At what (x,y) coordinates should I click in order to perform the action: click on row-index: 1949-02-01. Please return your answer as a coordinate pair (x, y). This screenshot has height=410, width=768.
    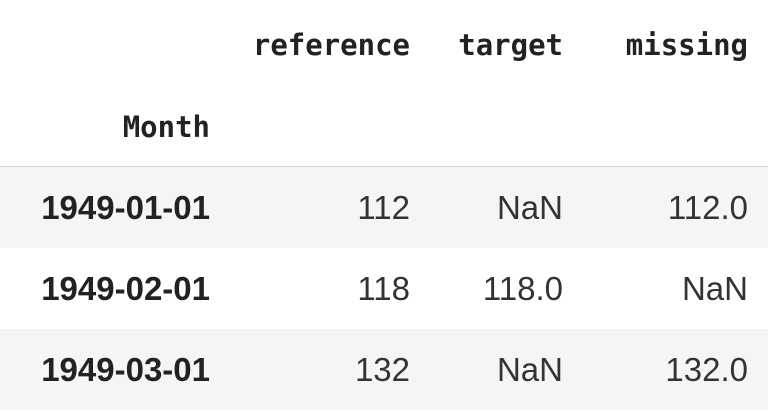
    Looking at the image, I should click on (125, 288).